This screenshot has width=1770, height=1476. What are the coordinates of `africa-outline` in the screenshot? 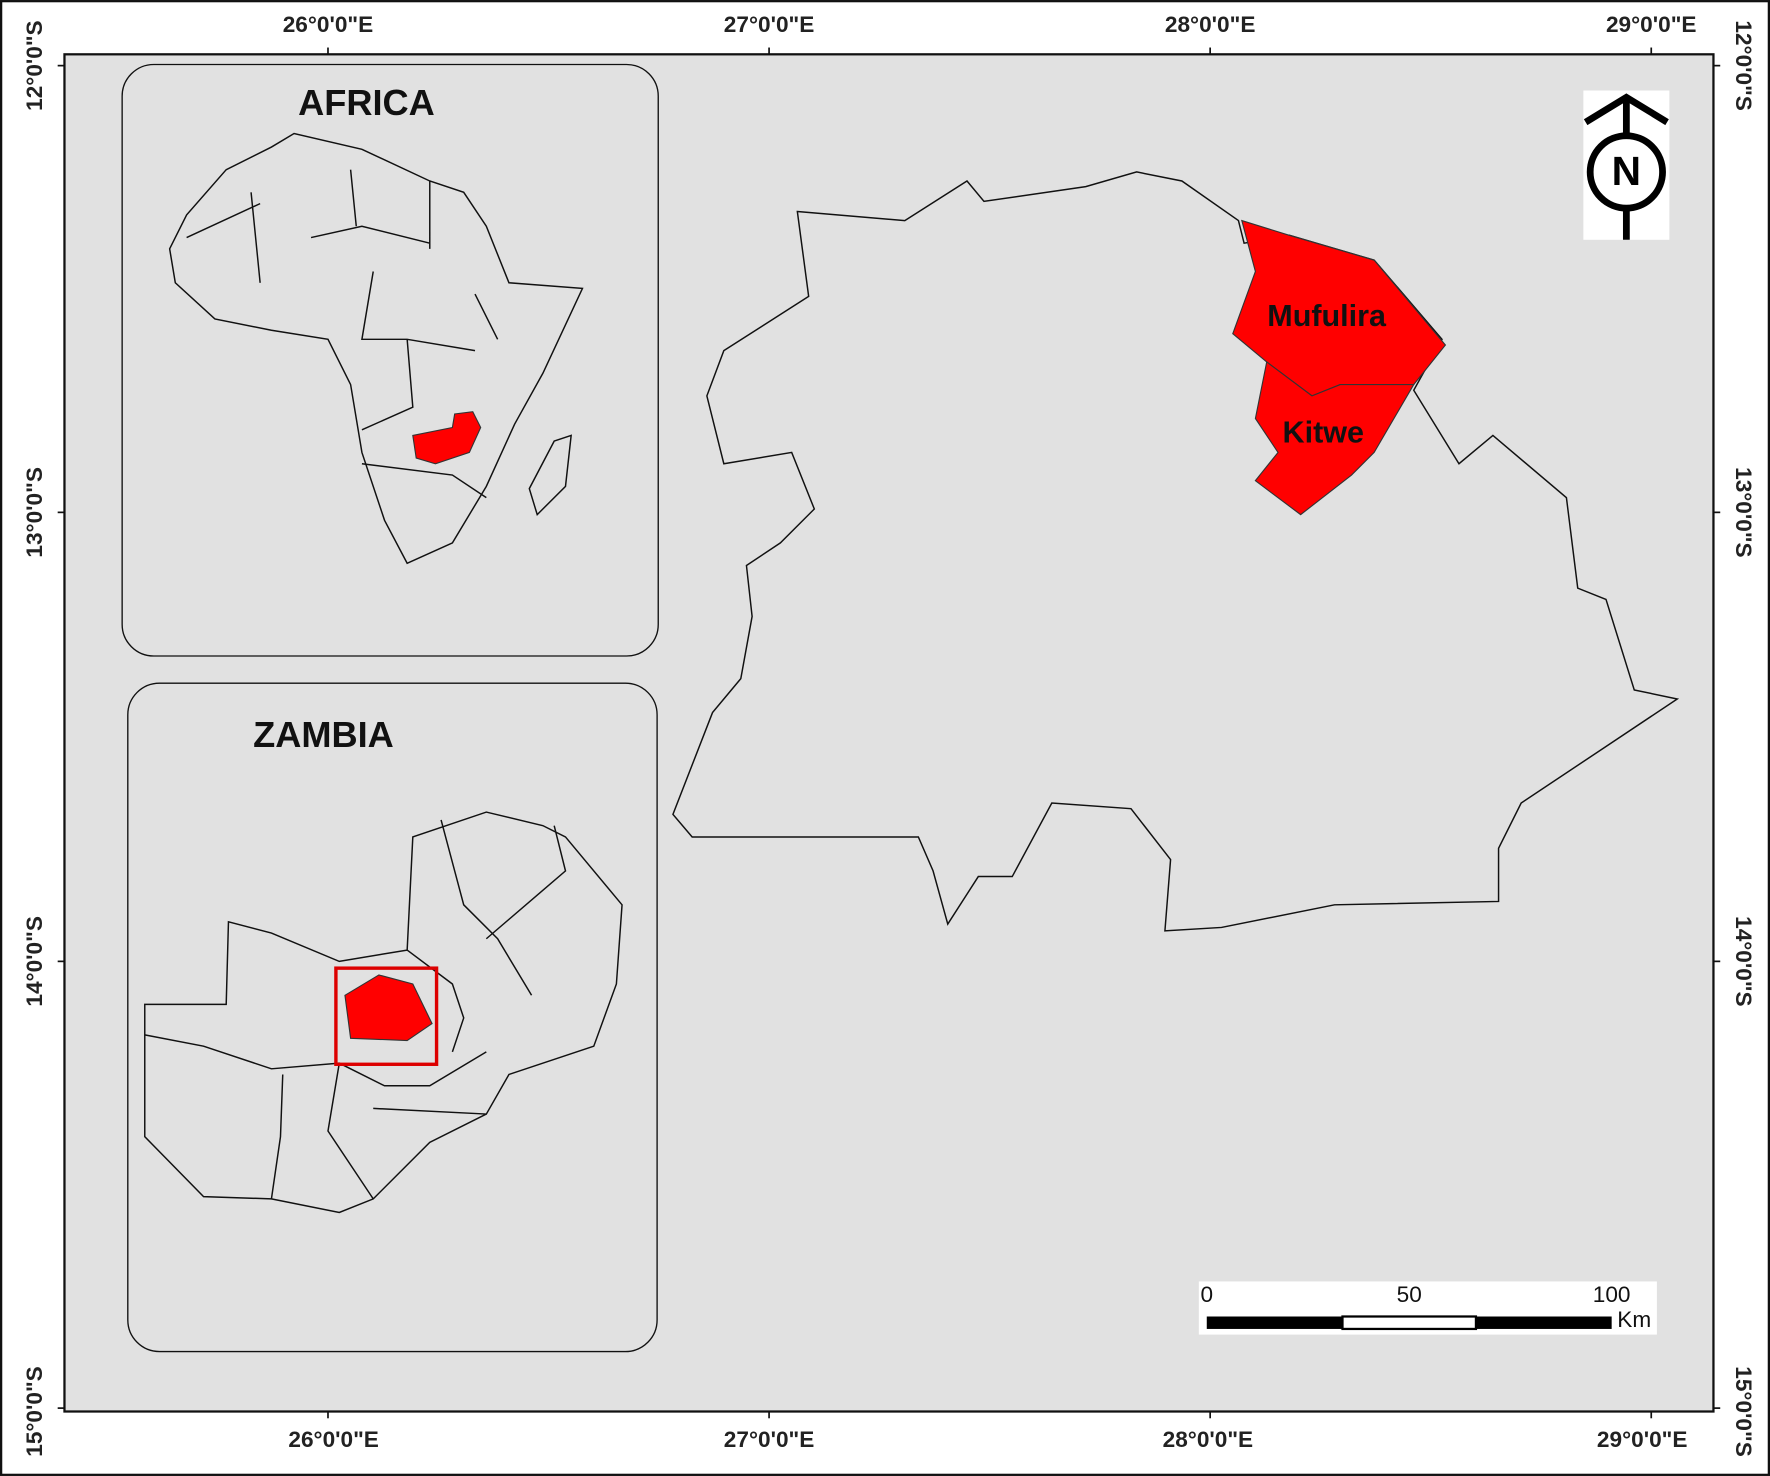 It's located at (376, 348).